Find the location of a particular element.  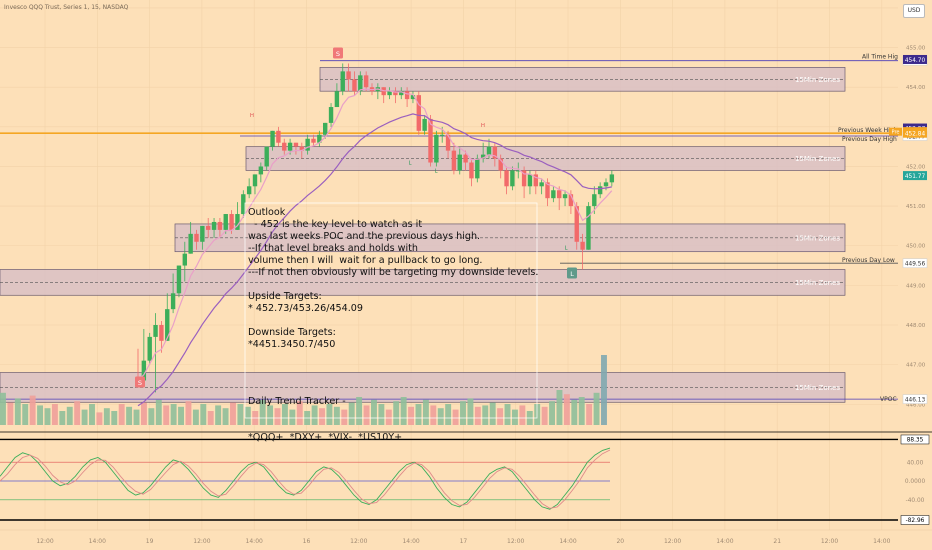

time-tick-label: 21 is located at coordinates (777, 541).